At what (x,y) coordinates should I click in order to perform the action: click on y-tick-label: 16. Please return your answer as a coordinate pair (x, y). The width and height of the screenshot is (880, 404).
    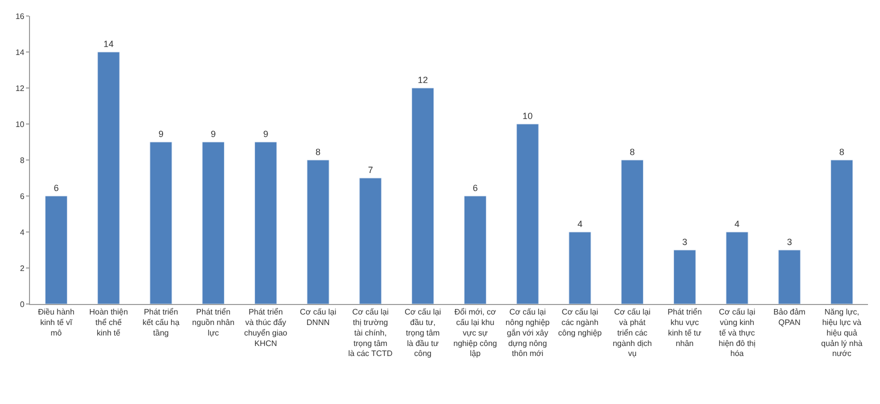
    Looking at the image, I should click on (20, 16).